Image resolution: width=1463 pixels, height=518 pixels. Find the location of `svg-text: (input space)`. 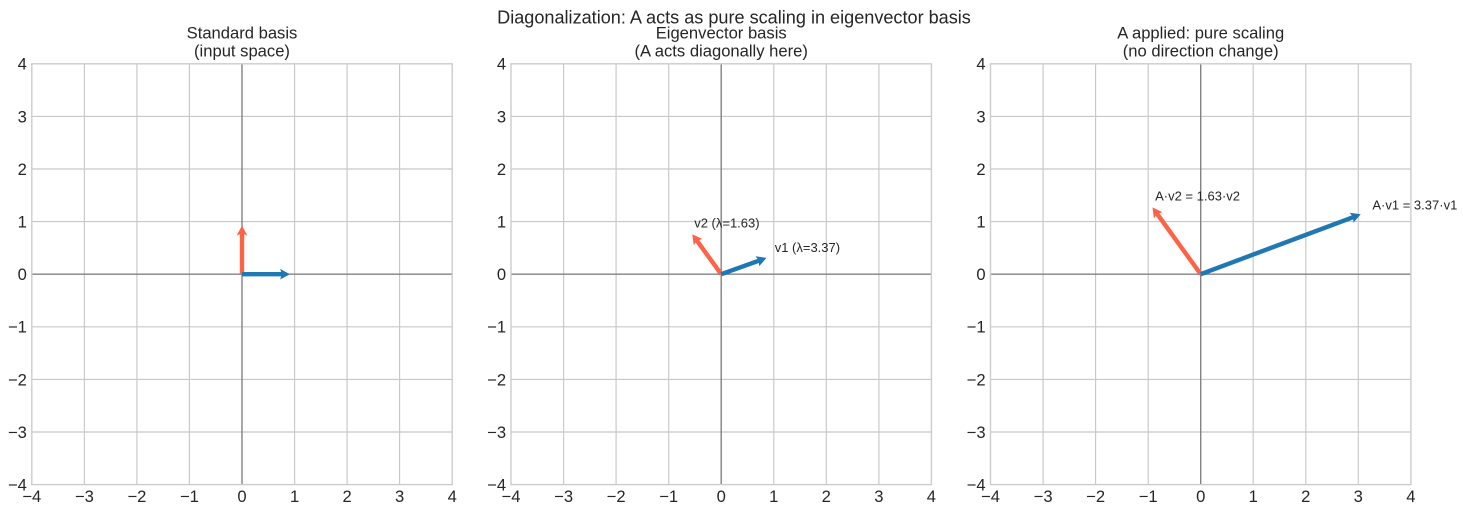

svg-text: (input space) is located at coordinates (242, 51).